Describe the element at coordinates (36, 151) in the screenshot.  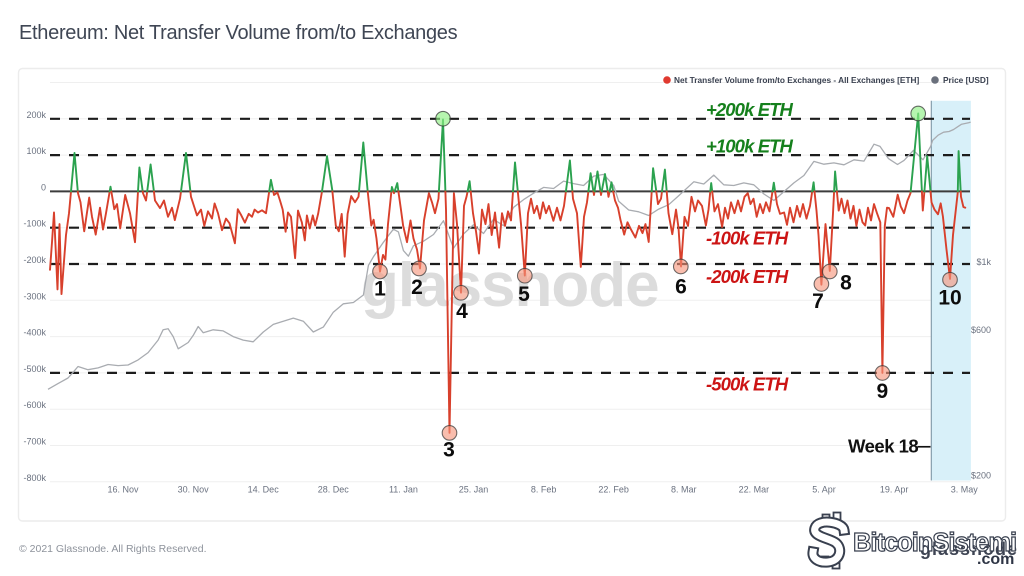
I see `svg-text: 100k` at that location.